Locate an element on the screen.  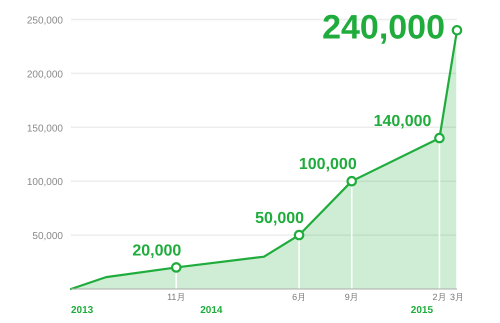
data-label: 20,000 is located at coordinates (157, 251).